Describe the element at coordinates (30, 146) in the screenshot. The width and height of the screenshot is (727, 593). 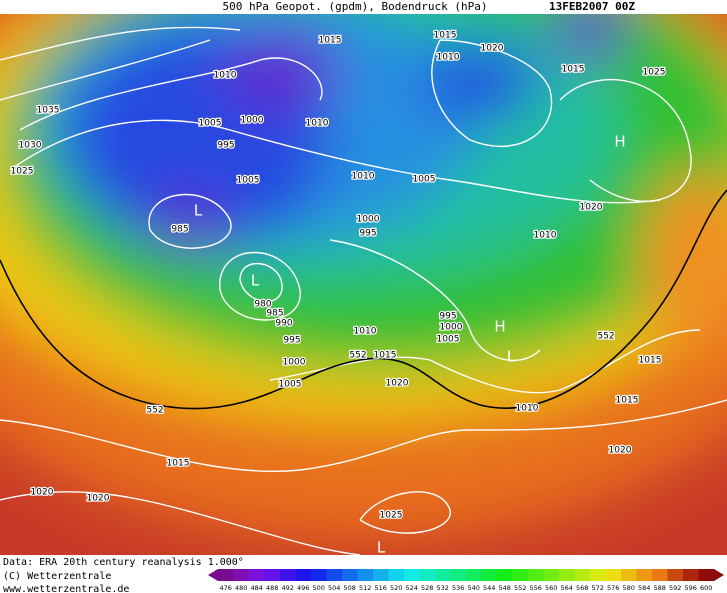
I see `isobar-label: 1030` at that location.